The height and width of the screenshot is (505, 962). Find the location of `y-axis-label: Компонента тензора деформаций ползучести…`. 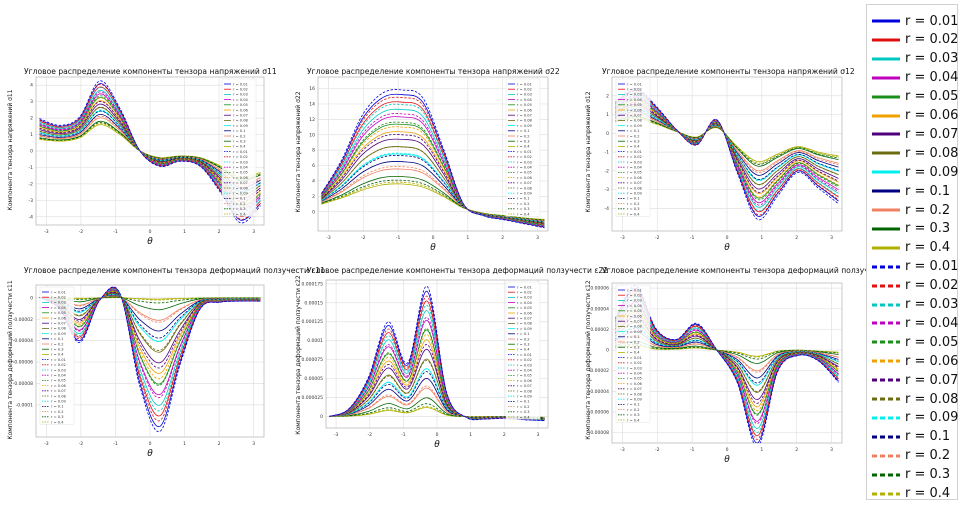

y-axis-label: Компонента тензора деформаций ползучести… is located at coordinates (10, 360).